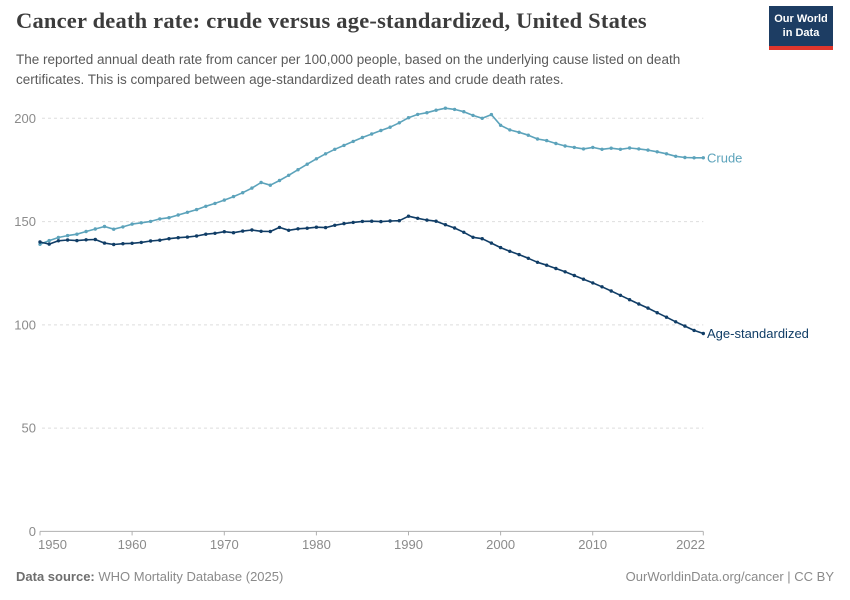  What do you see at coordinates (52, 544) in the screenshot?
I see `x-tick-1950: 1950` at bounding box center [52, 544].